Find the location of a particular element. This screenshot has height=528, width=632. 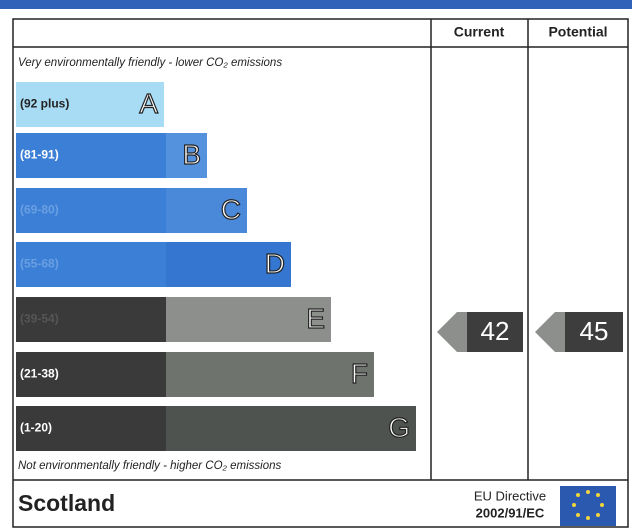

rating-value: 45 is located at coordinates (594, 331).